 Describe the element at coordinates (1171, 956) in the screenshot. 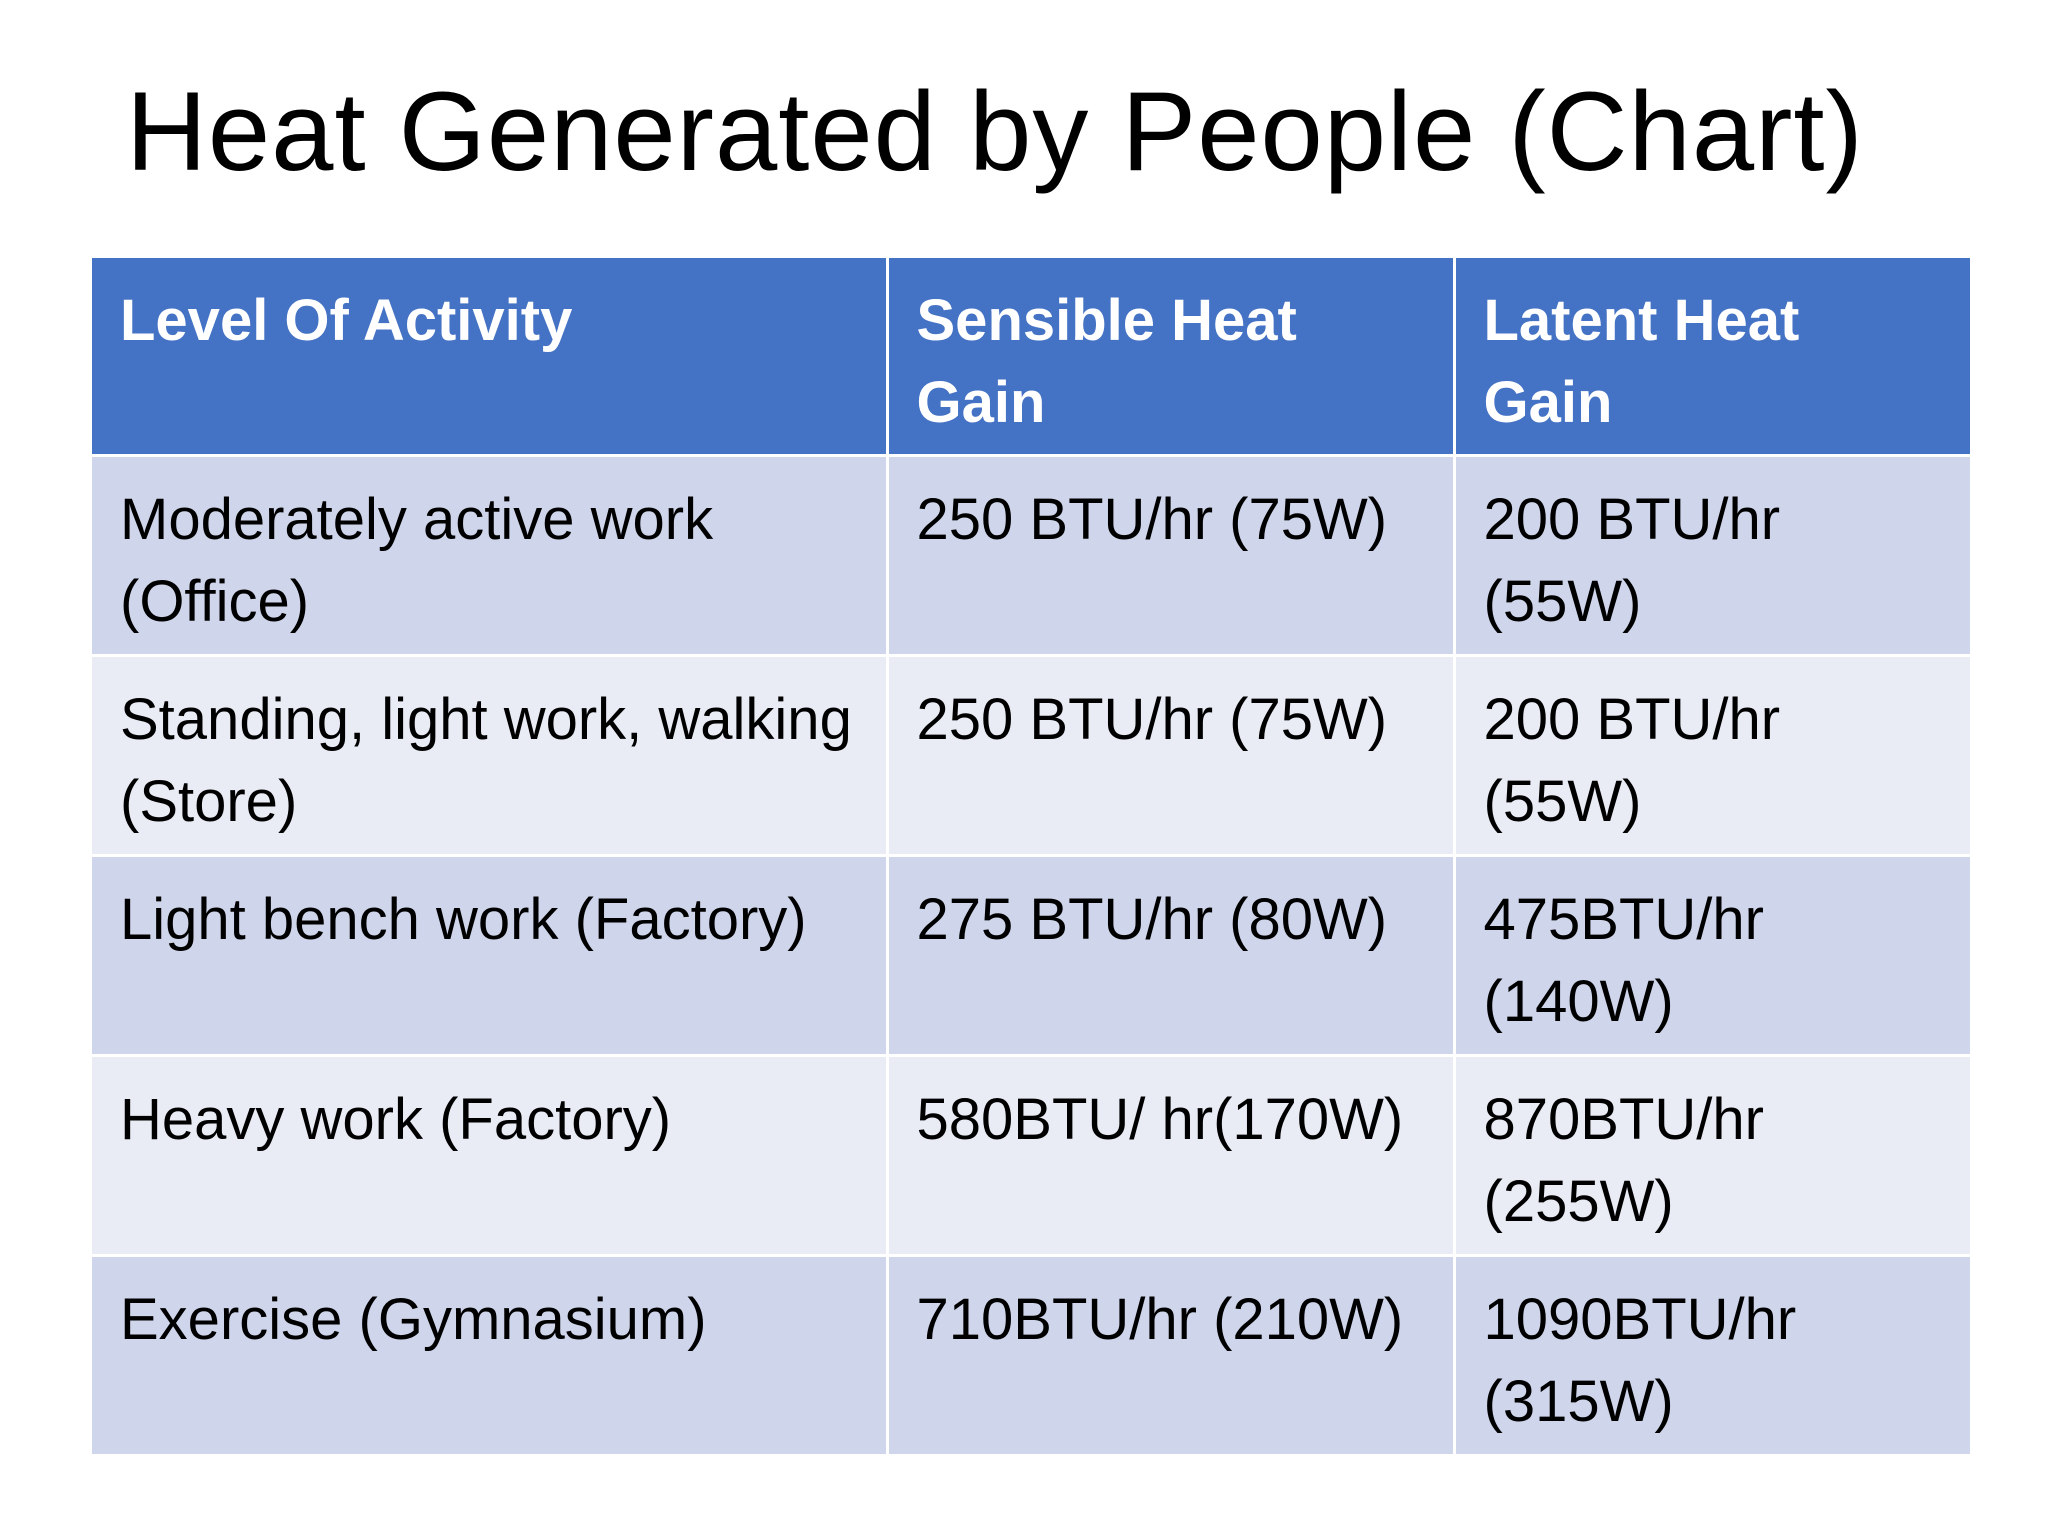

I see `sensible-heat-cell: 275 BTU/hr (80W)` at that location.